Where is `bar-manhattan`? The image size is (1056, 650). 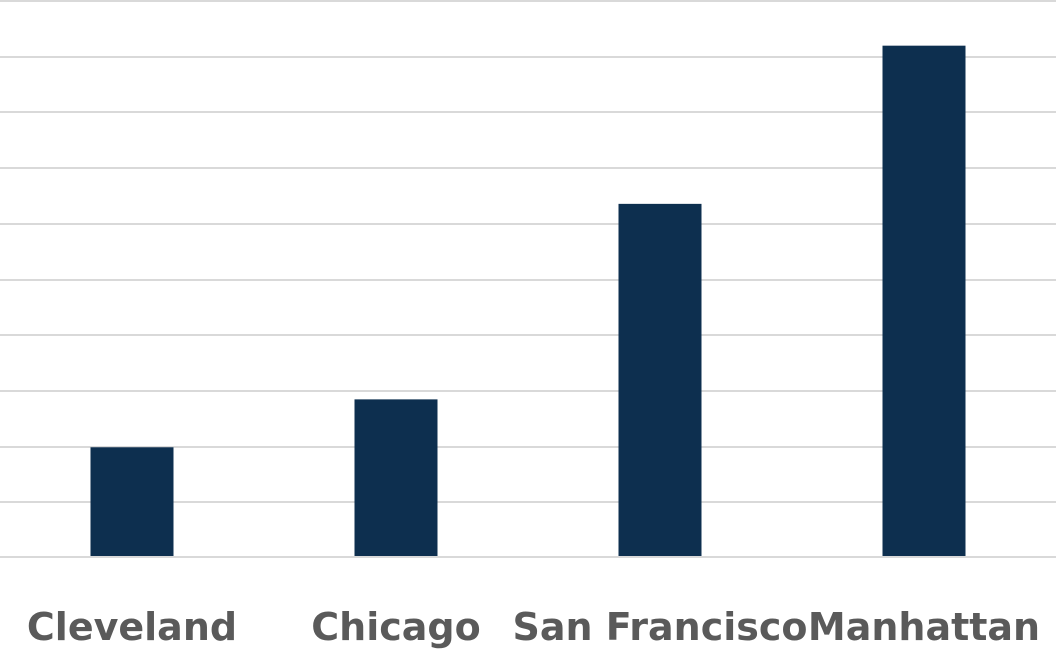 bar-manhattan is located at coordinates (924, 301).